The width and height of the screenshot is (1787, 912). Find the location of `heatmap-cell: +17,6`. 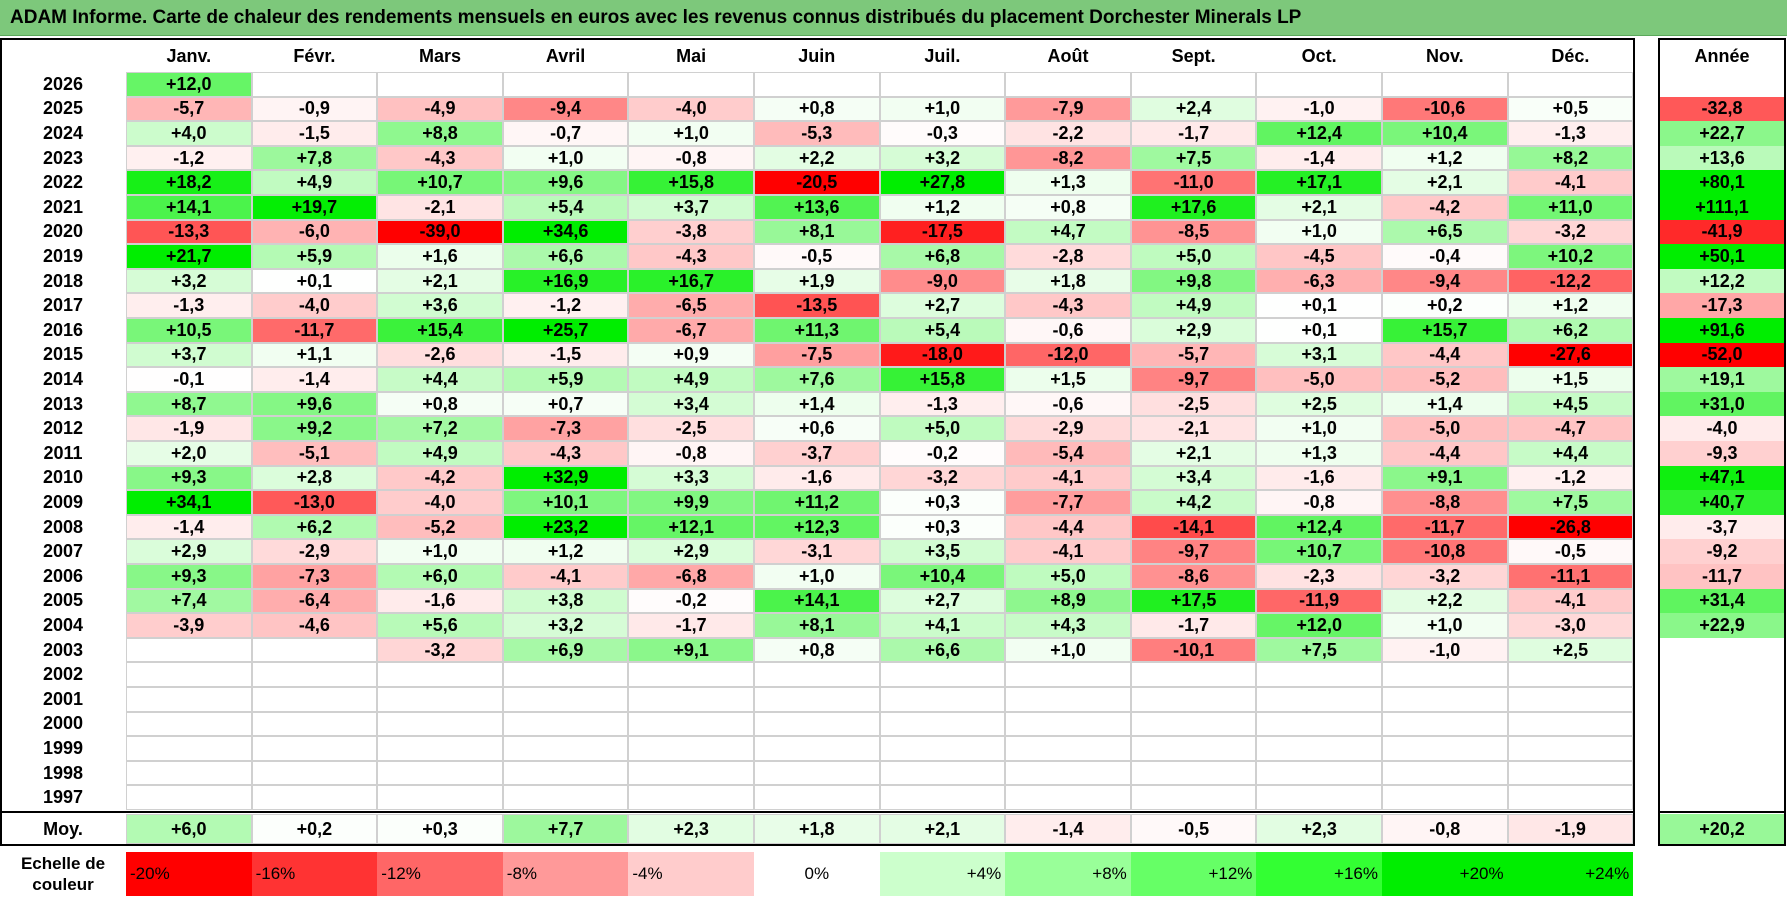

heatmap-cell: +17,6 is located at coordinates (1193, 207).